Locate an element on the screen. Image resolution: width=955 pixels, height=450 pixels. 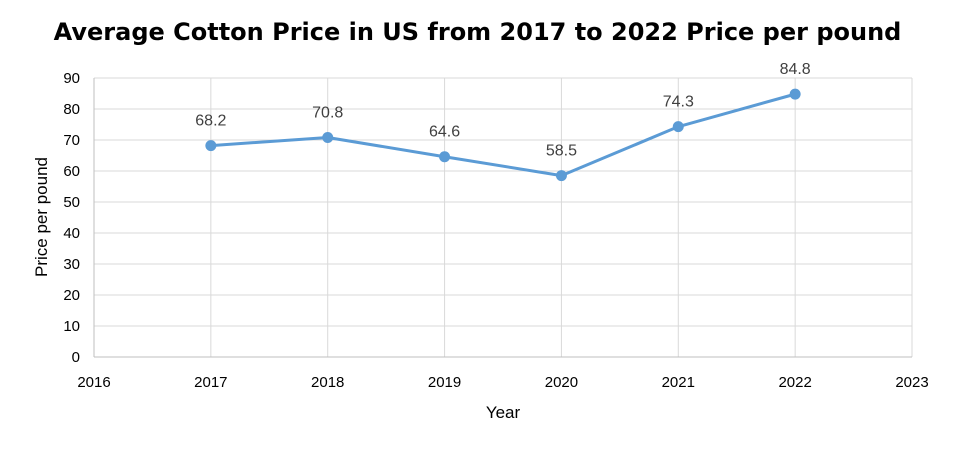
x-tick-label: 2020 is located at coordinates (561, 382).